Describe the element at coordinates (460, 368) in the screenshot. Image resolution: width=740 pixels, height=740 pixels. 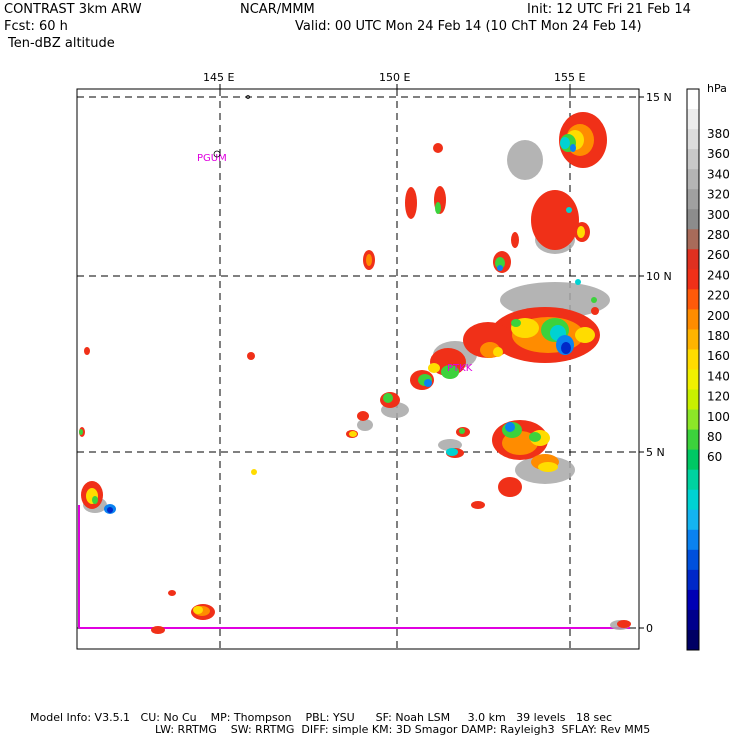
I see `station-ptkk: PTKK` at that location.